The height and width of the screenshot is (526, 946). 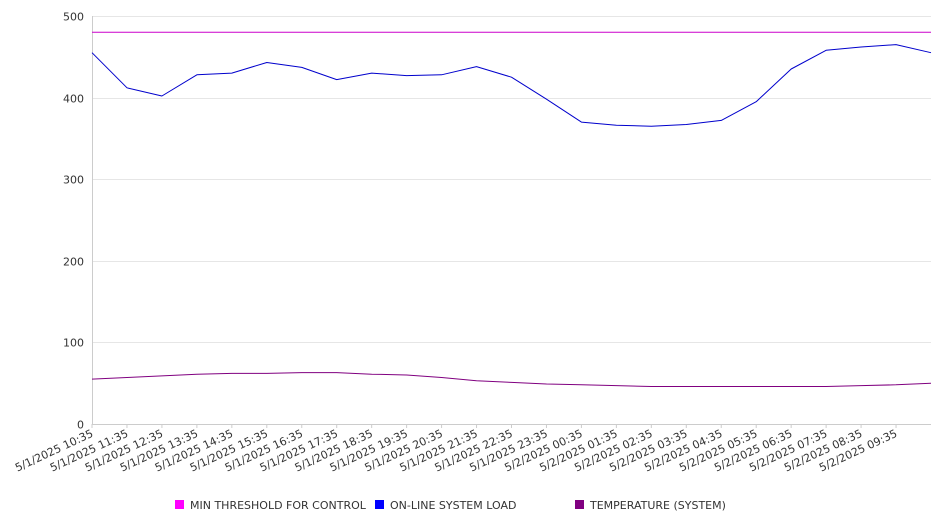 I want to click on legend-label-1: MIN THRESHOLD FOR CONTROL, so click(x=278, y=505).